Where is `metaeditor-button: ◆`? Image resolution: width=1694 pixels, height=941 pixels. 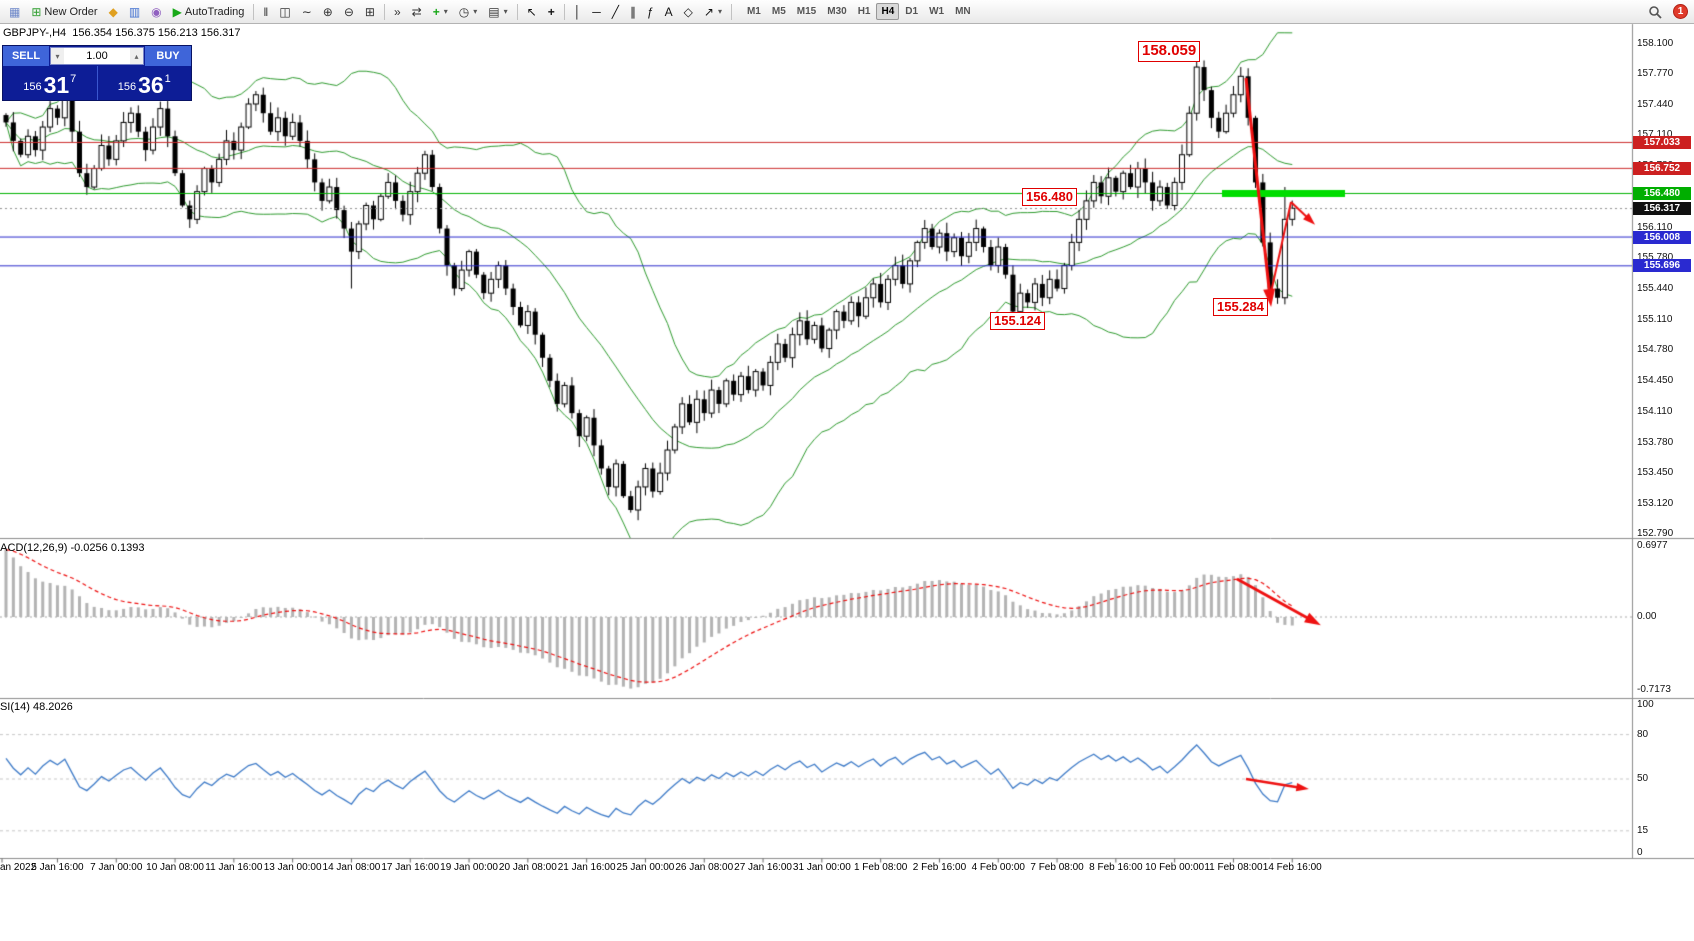
metaeditor-button: ◆ is located at coordinates (113, 11).